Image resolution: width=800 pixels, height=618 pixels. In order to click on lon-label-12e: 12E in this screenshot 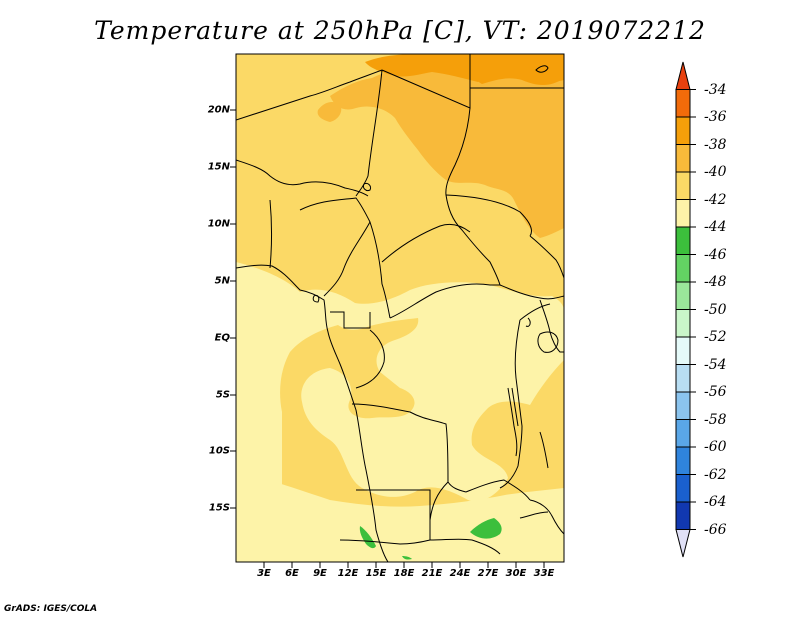, I will do `click(348, 573)`.